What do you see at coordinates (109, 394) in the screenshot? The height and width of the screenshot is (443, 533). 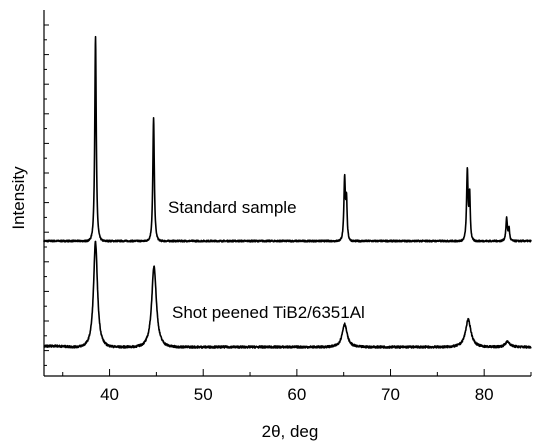 I see `x-tick-label: 40` at bounding box center [109, 394].